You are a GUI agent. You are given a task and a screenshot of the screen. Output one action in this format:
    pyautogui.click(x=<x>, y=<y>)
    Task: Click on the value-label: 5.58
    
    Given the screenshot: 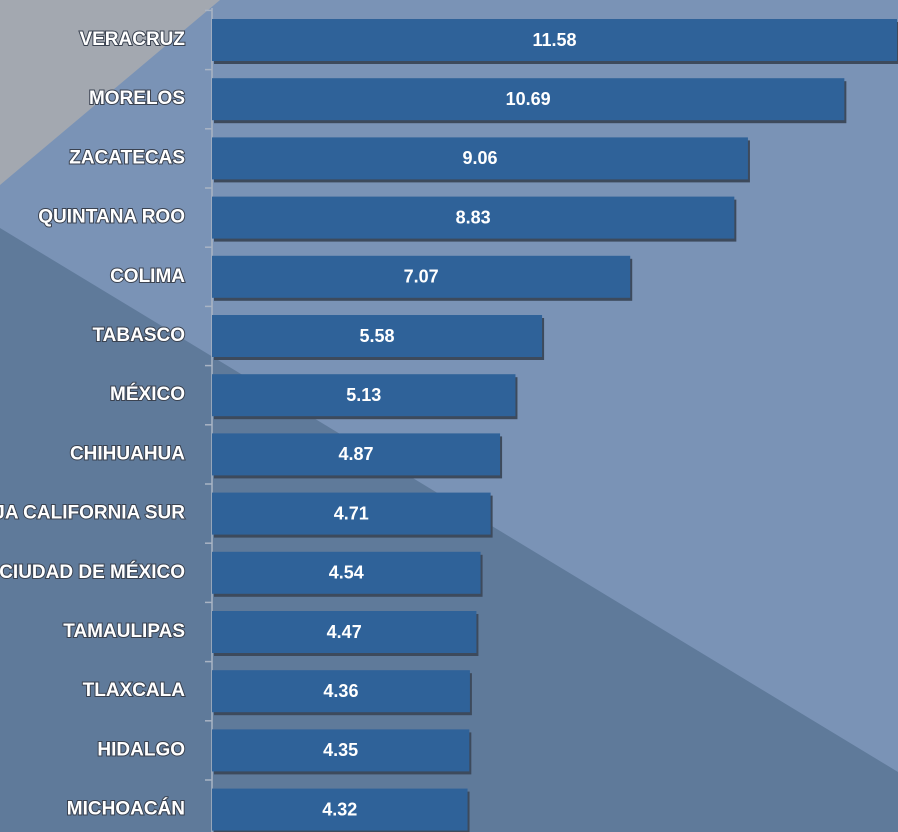 What is the action you would take?
    pyautogui.click(x=377, y=336)
    